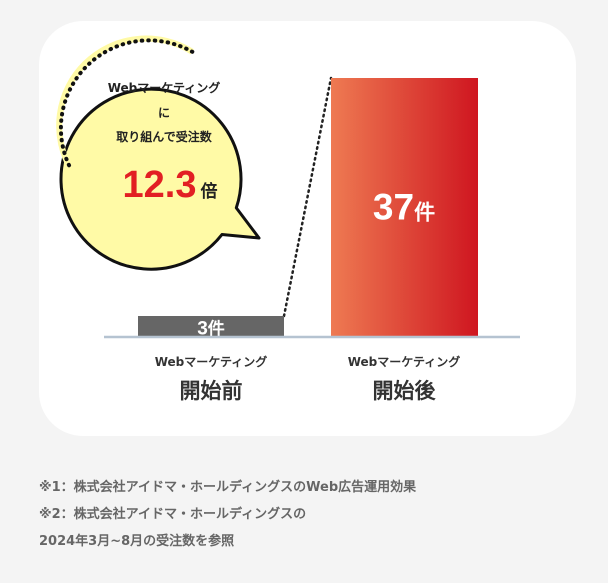 The height and width of the screenshot is (583, 608). Describe the element at coordinates (307, 197) in the screenshot. I see `connector-line` at that location.